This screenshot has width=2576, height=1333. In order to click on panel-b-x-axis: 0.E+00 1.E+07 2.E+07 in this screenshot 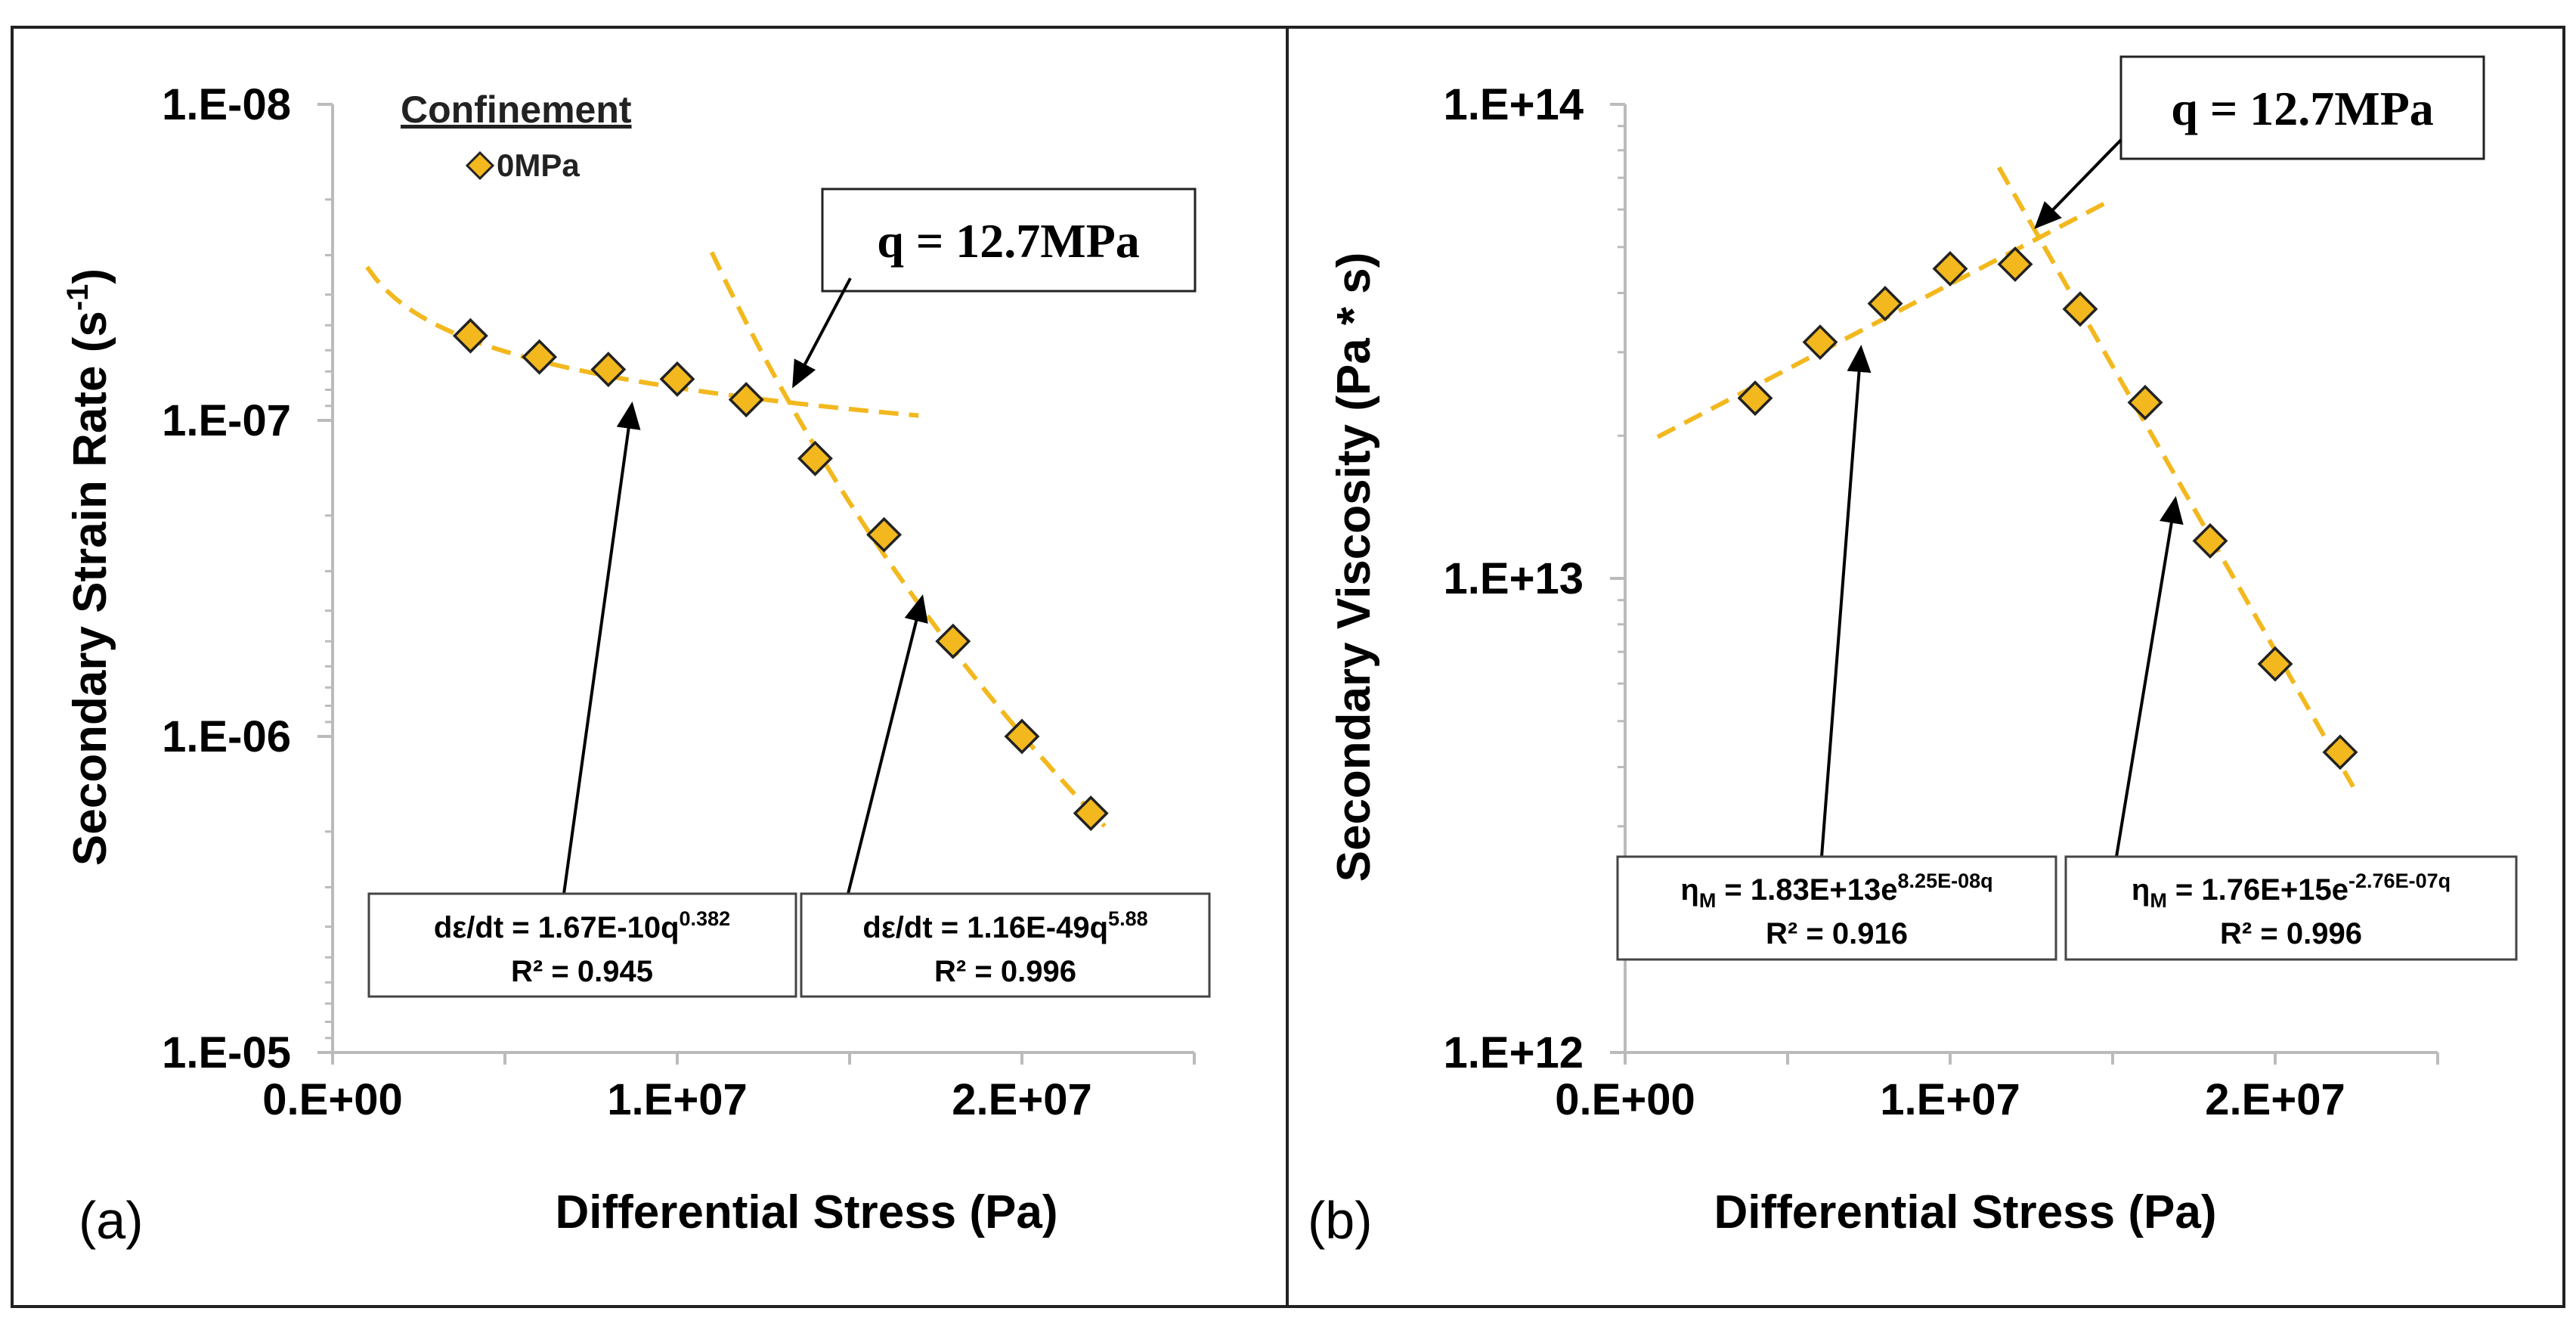, I will do `click(1997, 1087)`.